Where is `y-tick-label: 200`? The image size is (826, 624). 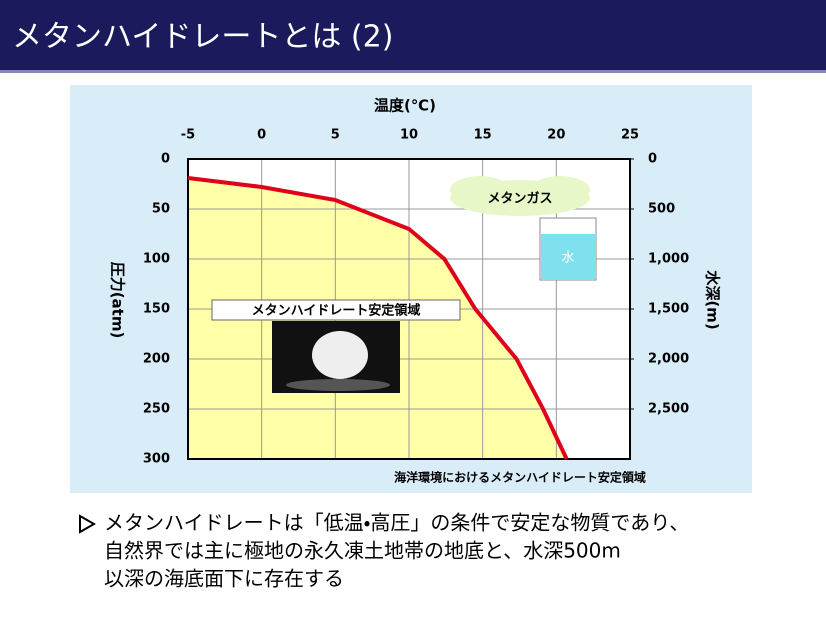 y-tick-label: 200 is located at coordinates (156, 359).